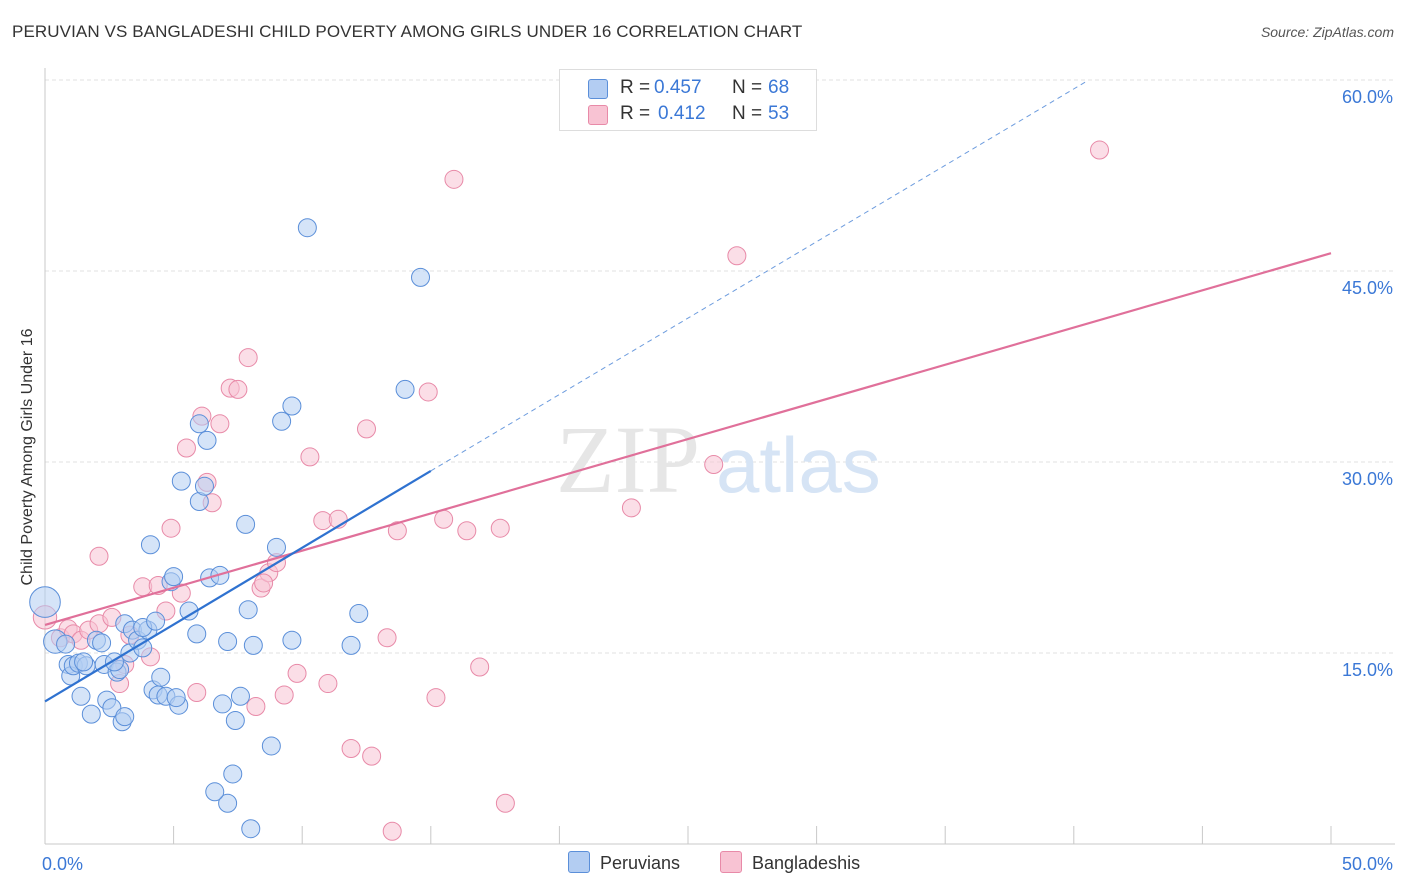  I want to click on bottom-legend-swatch-bangladeshis, so click(731, 862).